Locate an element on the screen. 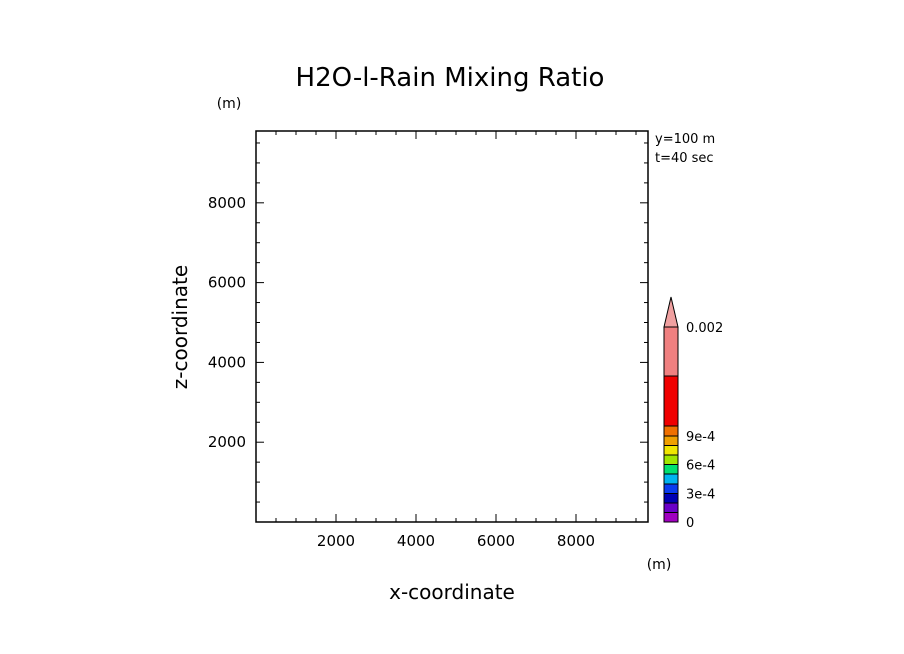  colorbar-label: 9e-4 is located at coordinates (700, 437).